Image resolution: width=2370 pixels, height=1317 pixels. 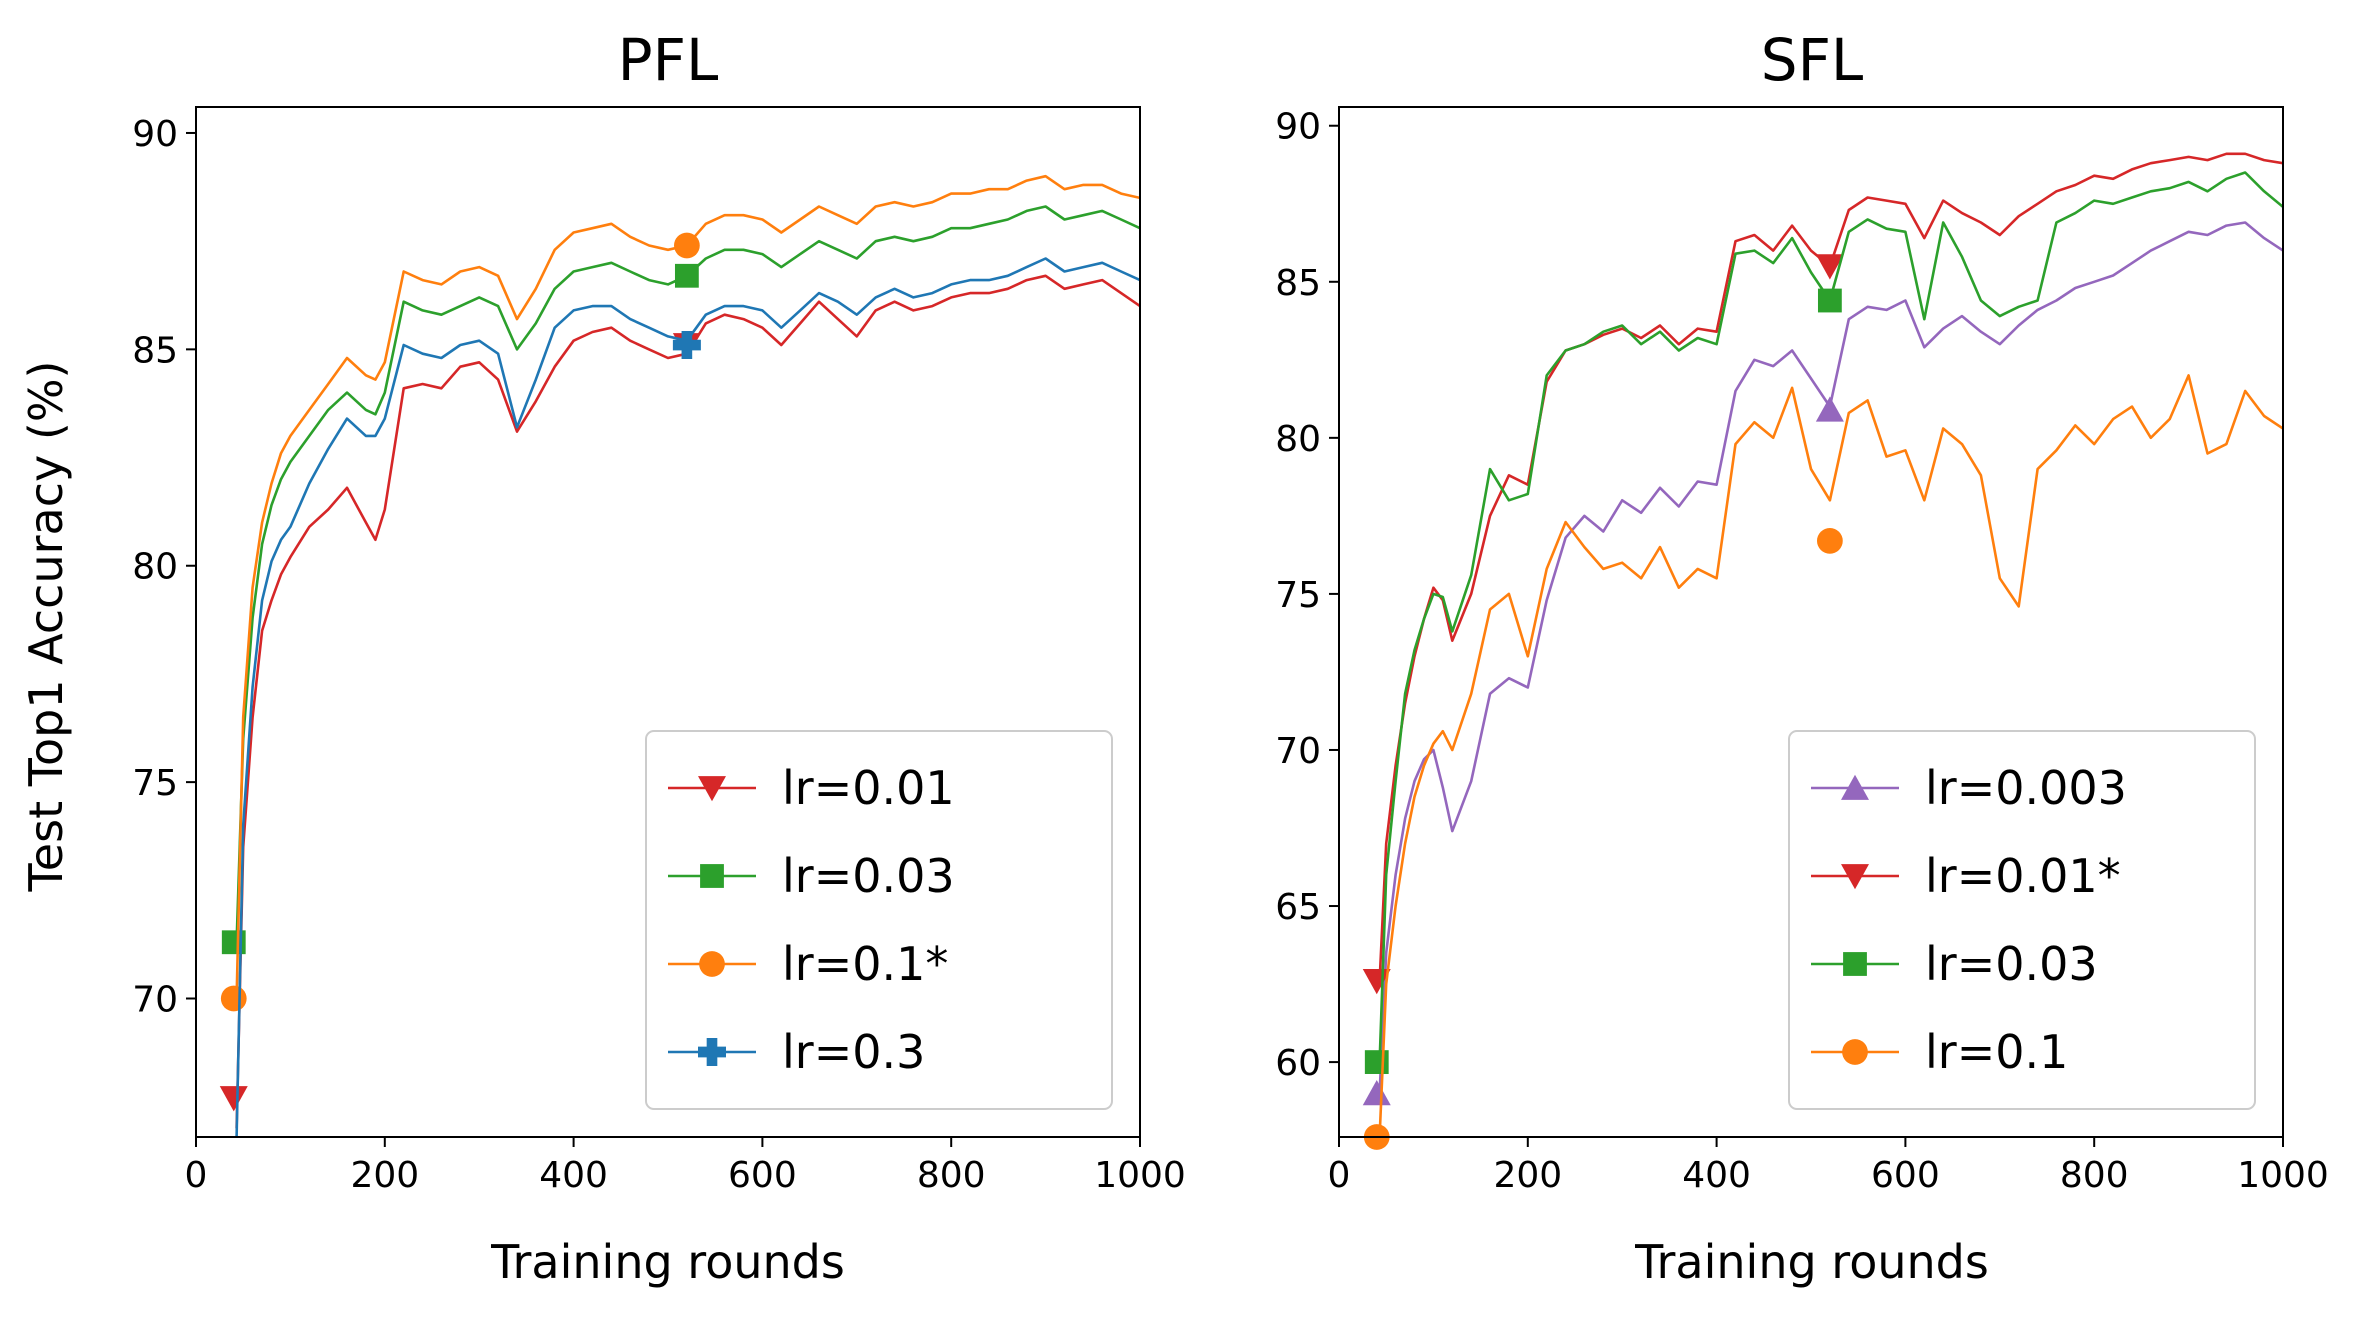 What do you see at coordinates (1298, 751) in the screenshot?
I see `sfl-y-tick-label-2: 70` at bounding box center [1298, 751].